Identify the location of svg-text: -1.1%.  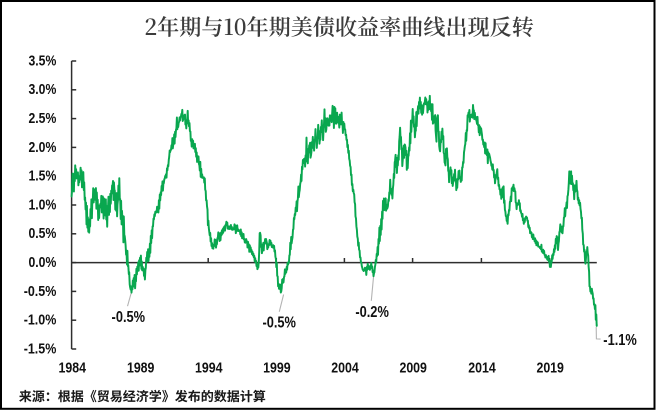
(620, 340).